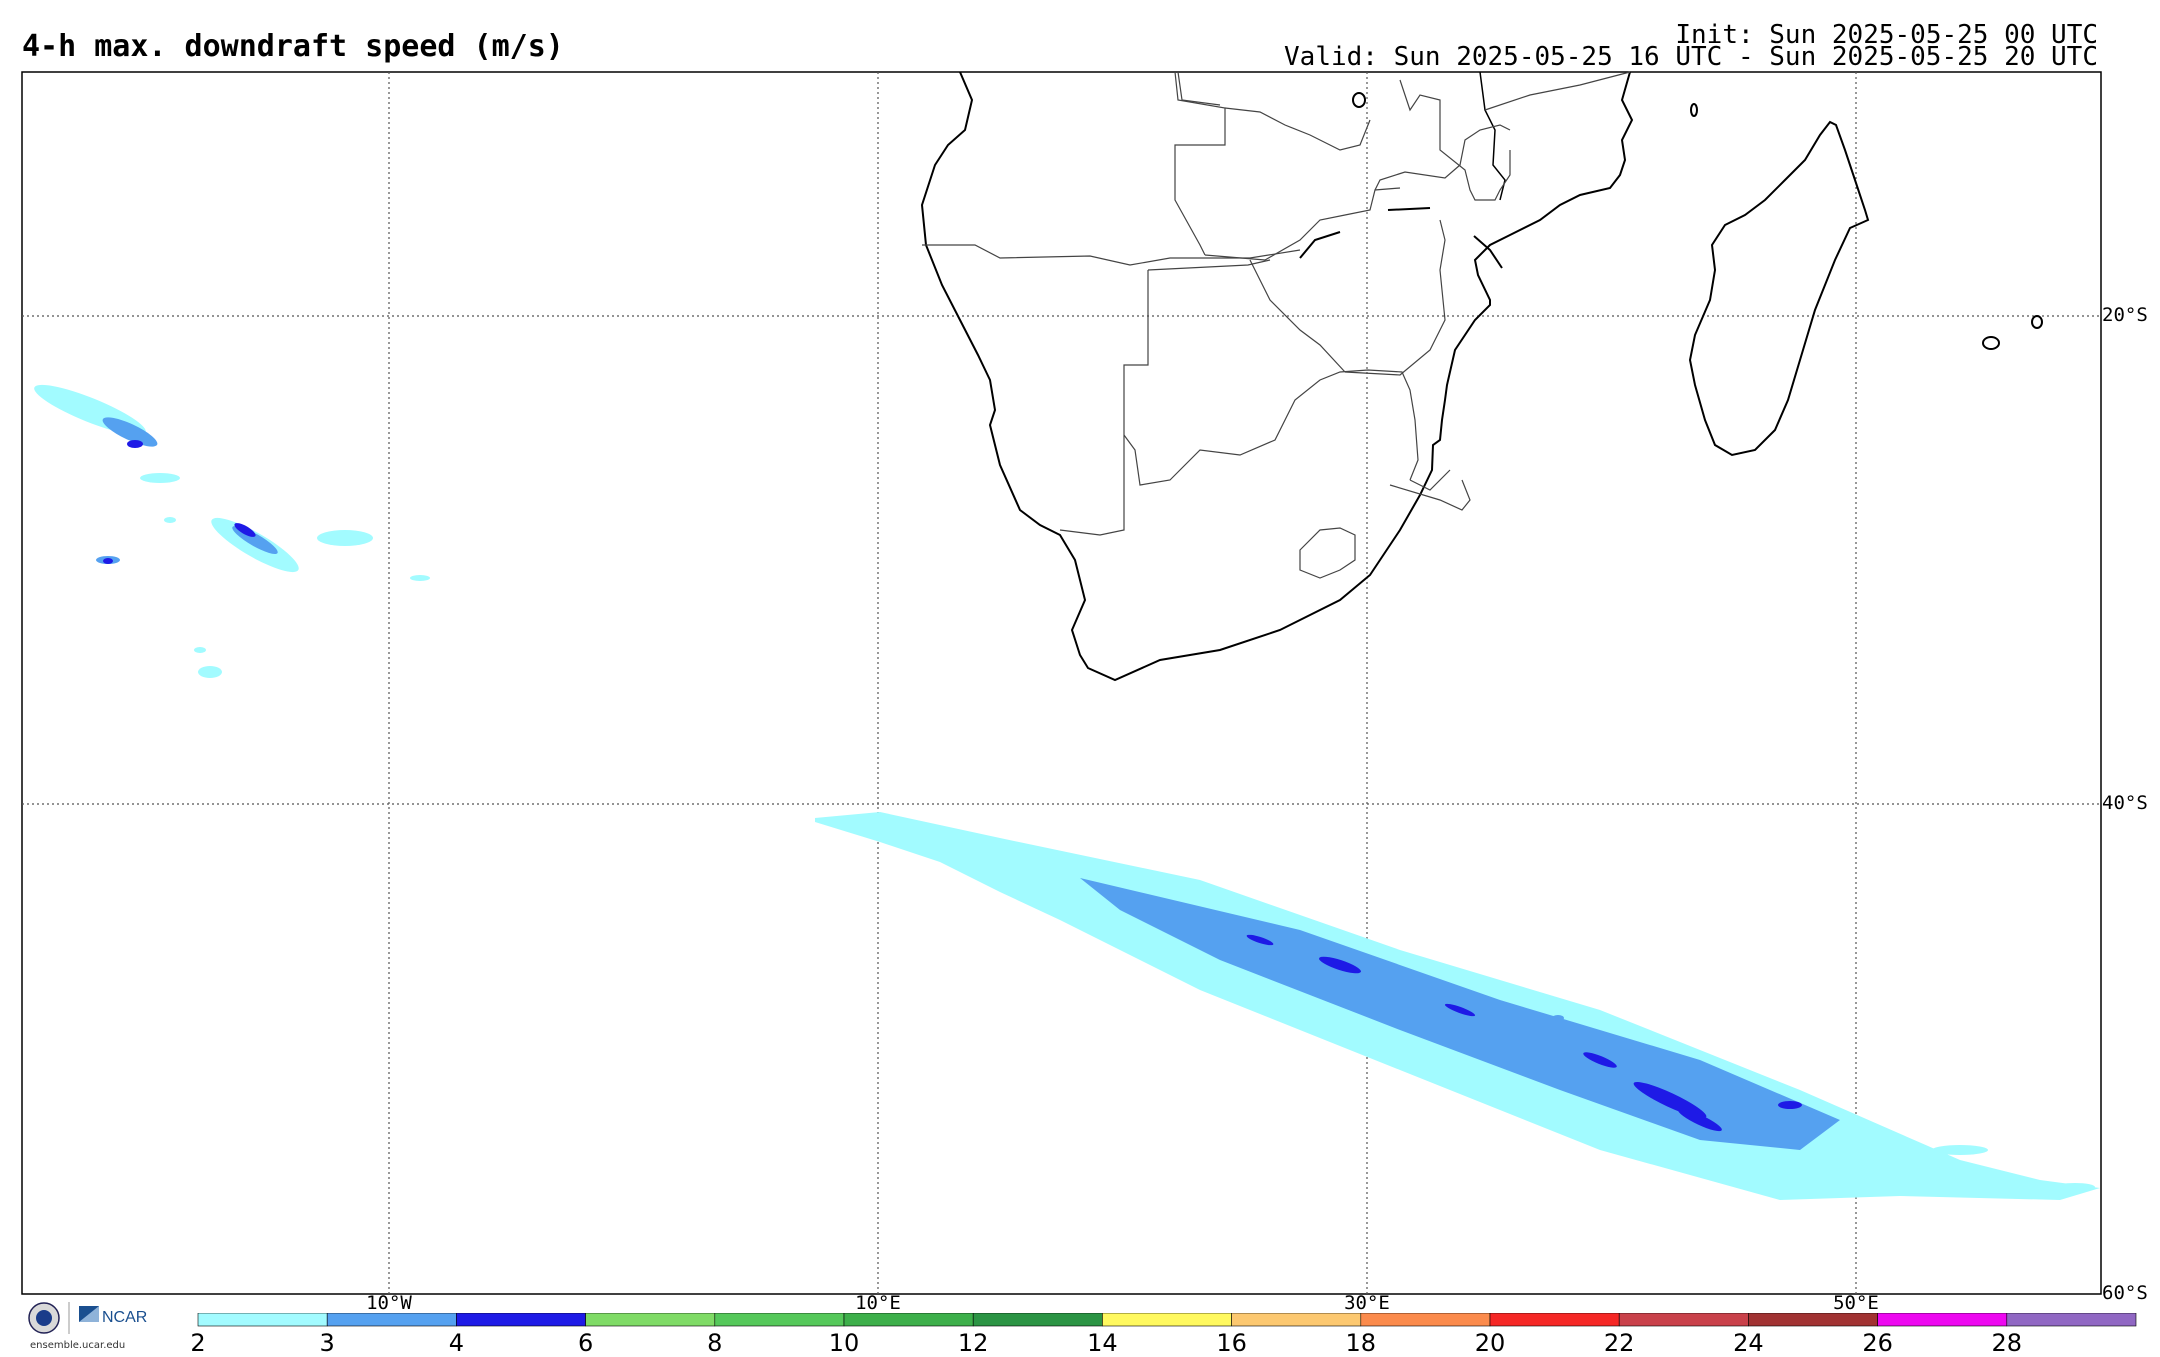  Describe the element at coordinates (844, 1343) in the screenshot. I see `colorbar-tick-label: 10` at that location.